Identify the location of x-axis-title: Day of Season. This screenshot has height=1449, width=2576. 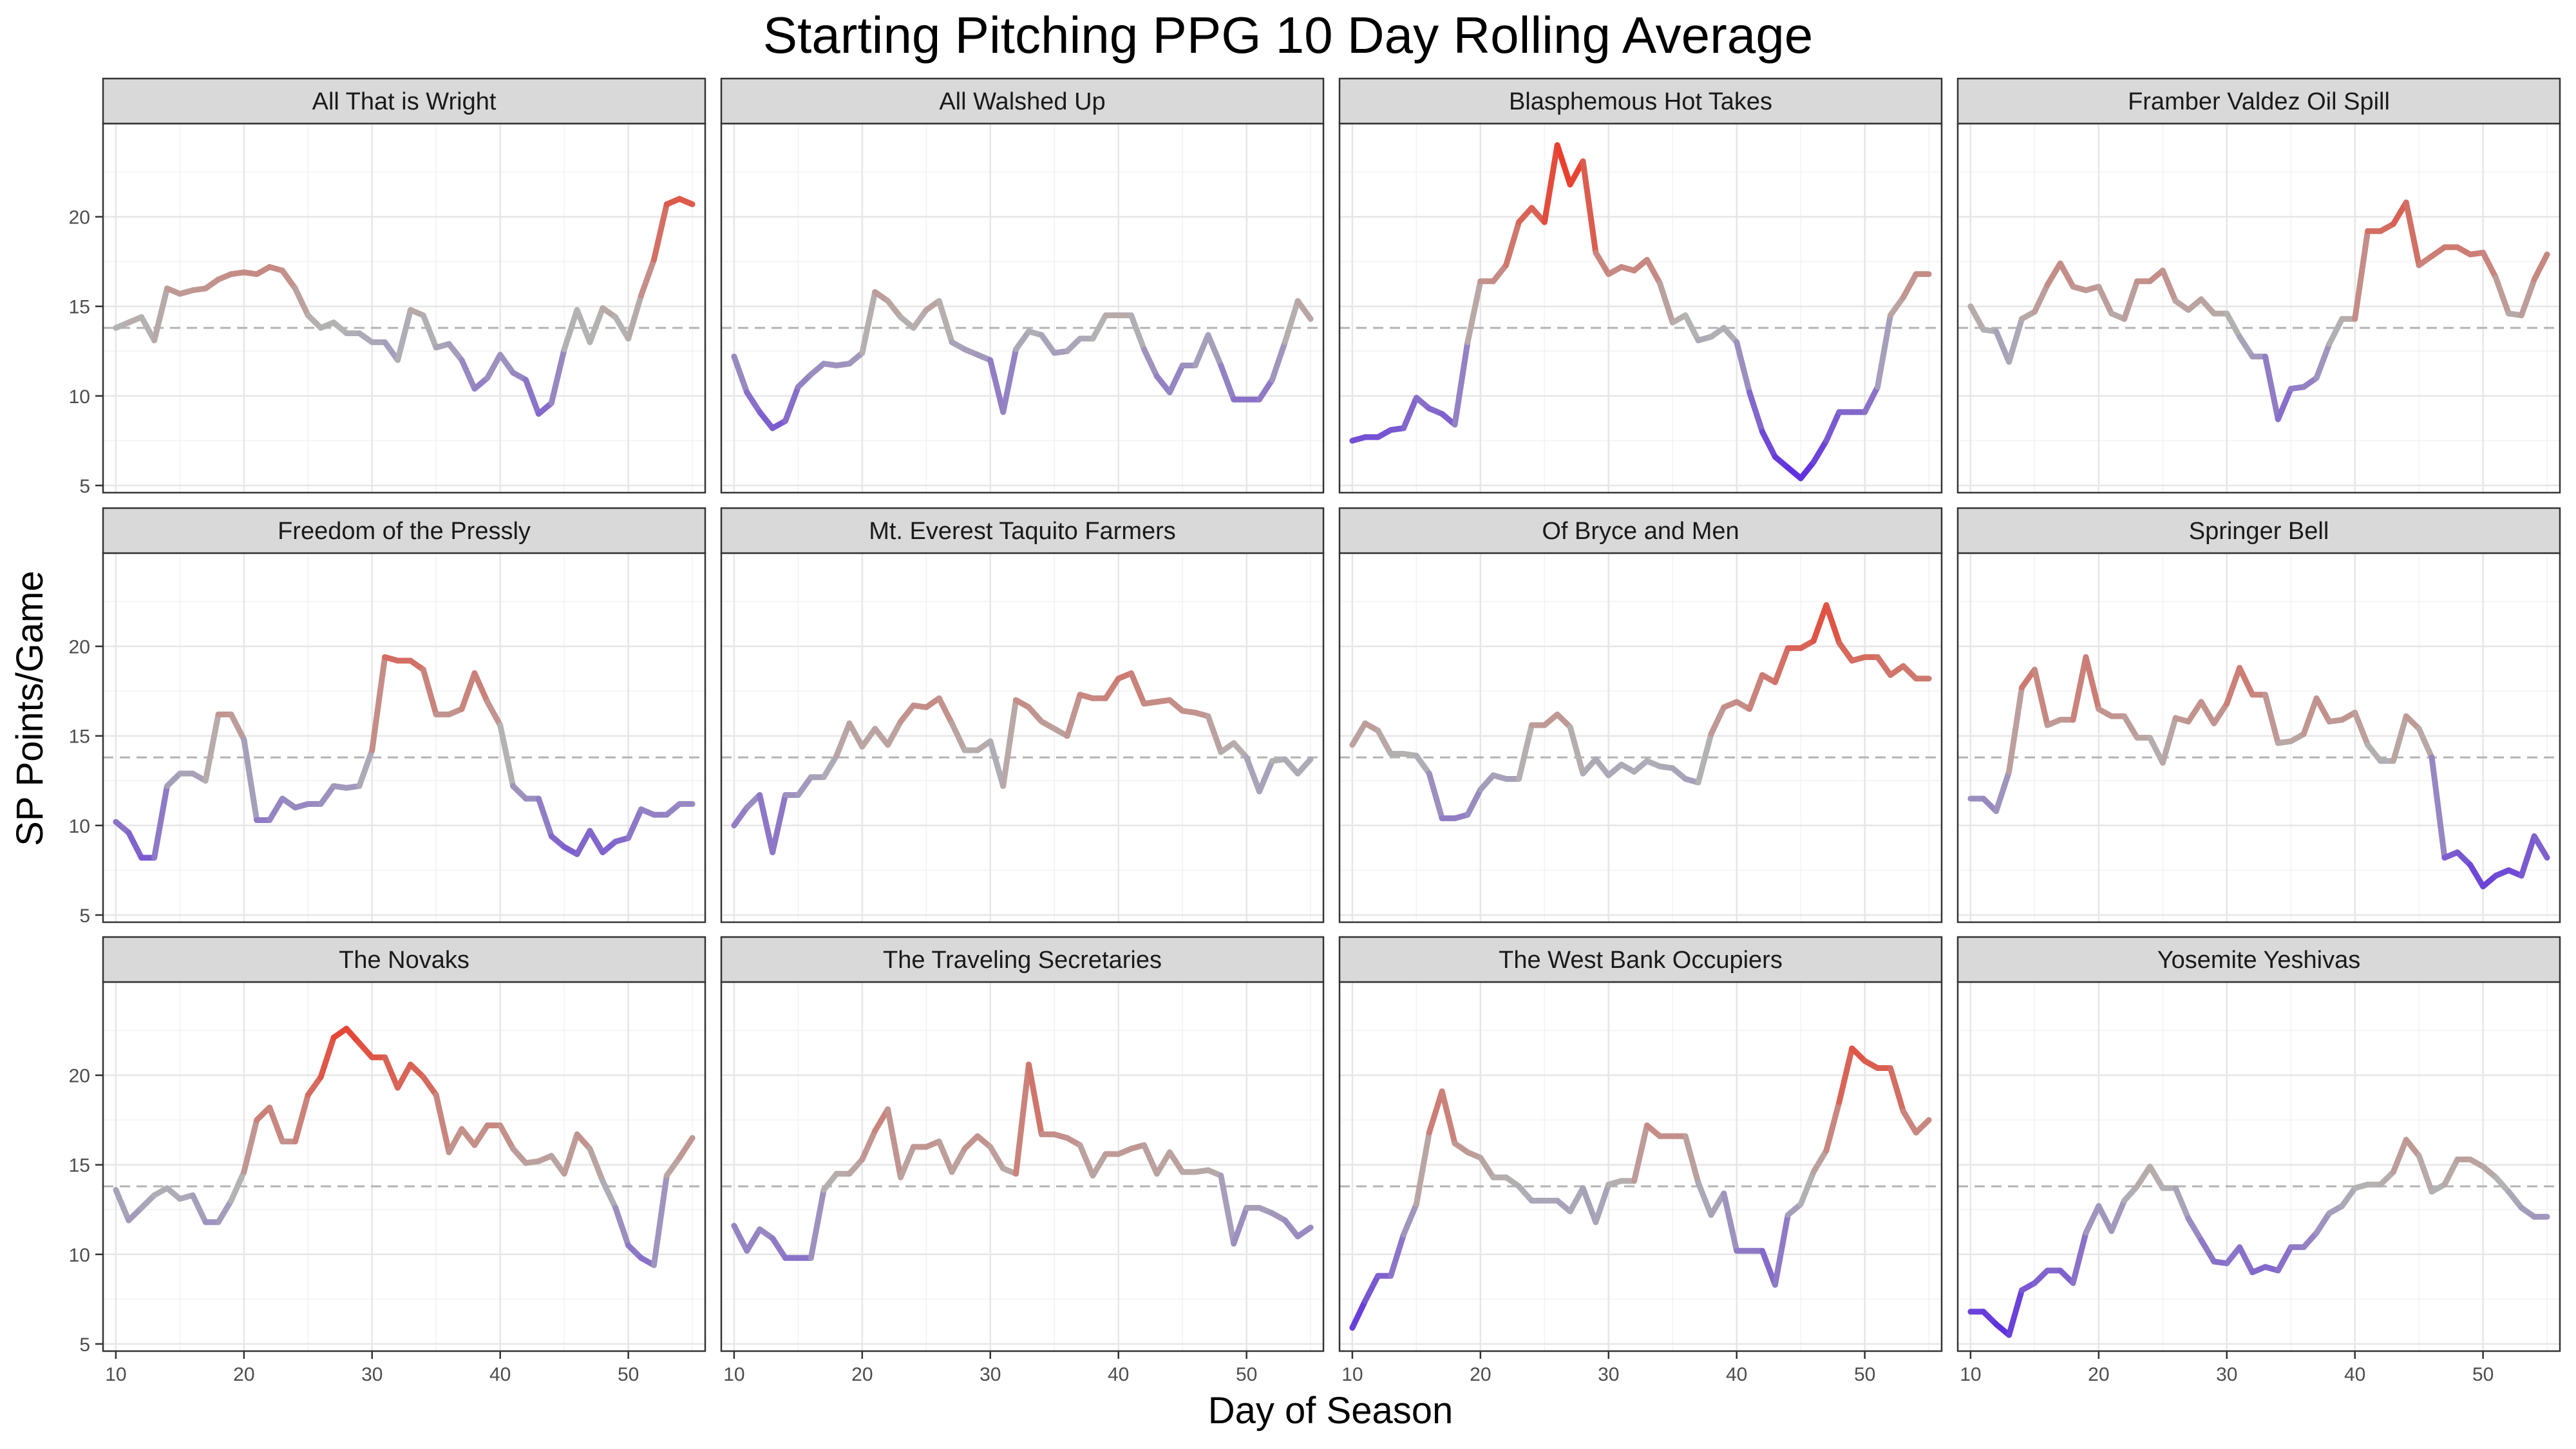
(1331, 1411).